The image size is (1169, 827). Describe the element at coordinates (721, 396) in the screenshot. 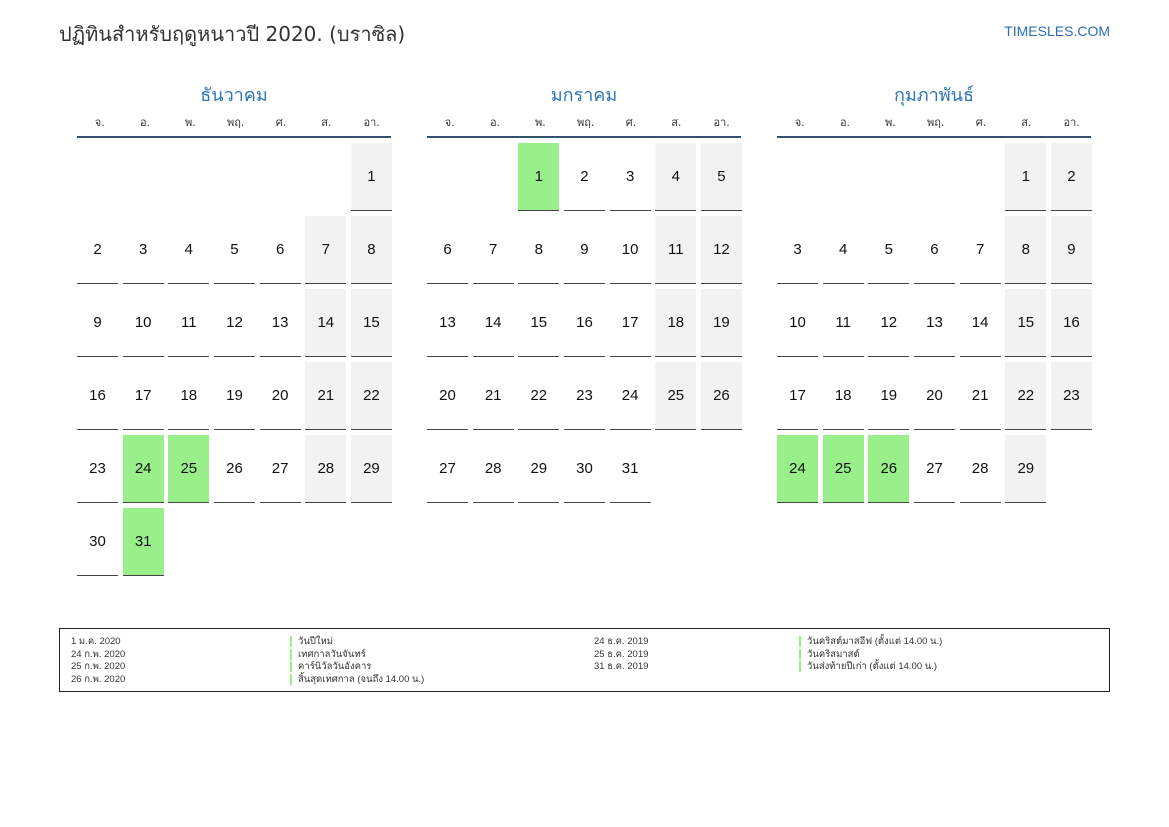

I see `weekend-day: 26` at that location.